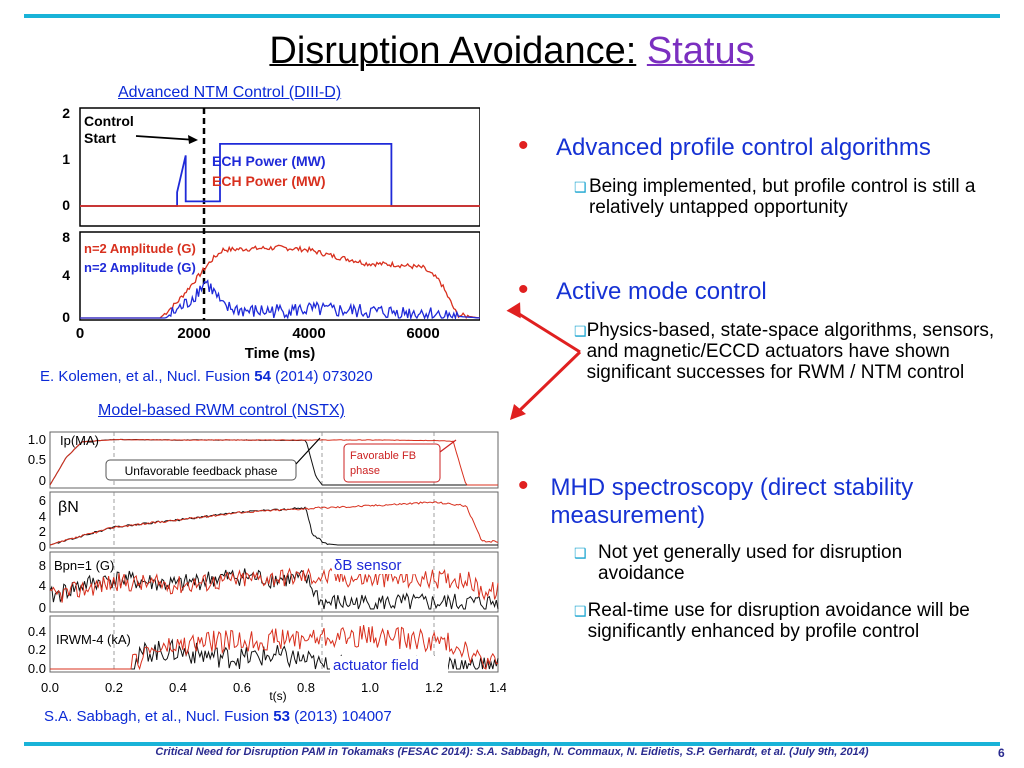  What do you see at coordinates (68, 507) in the screenshot?
I see `panel-beta-label: βN` at bounding box center [68, 507].